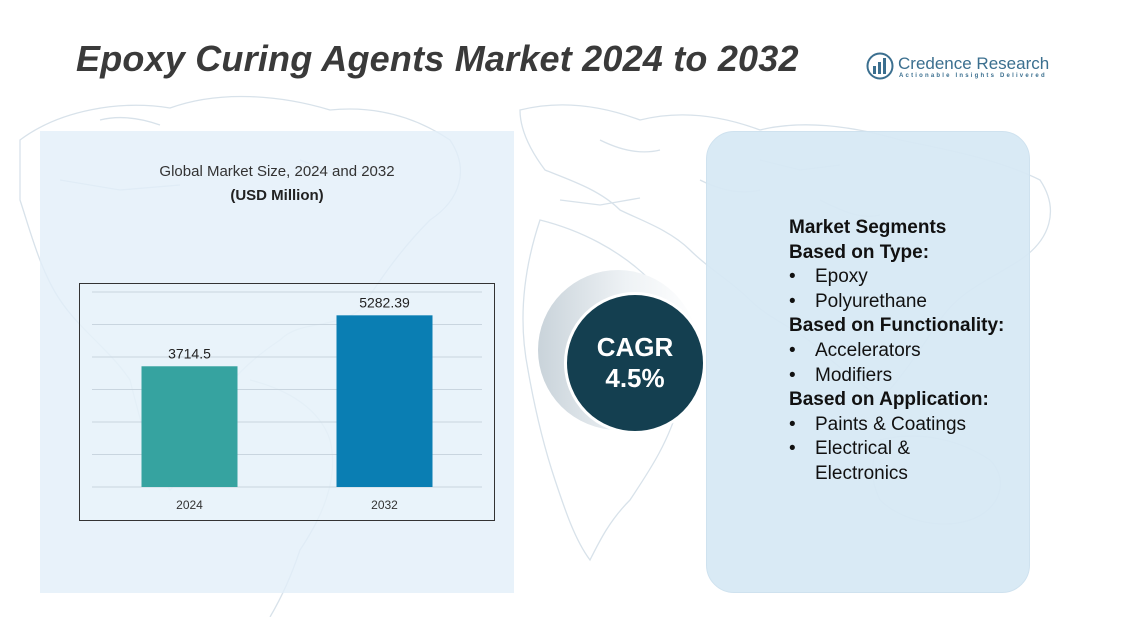  I want to click on segment-group-title: Based on Type:, so click(859, 252).